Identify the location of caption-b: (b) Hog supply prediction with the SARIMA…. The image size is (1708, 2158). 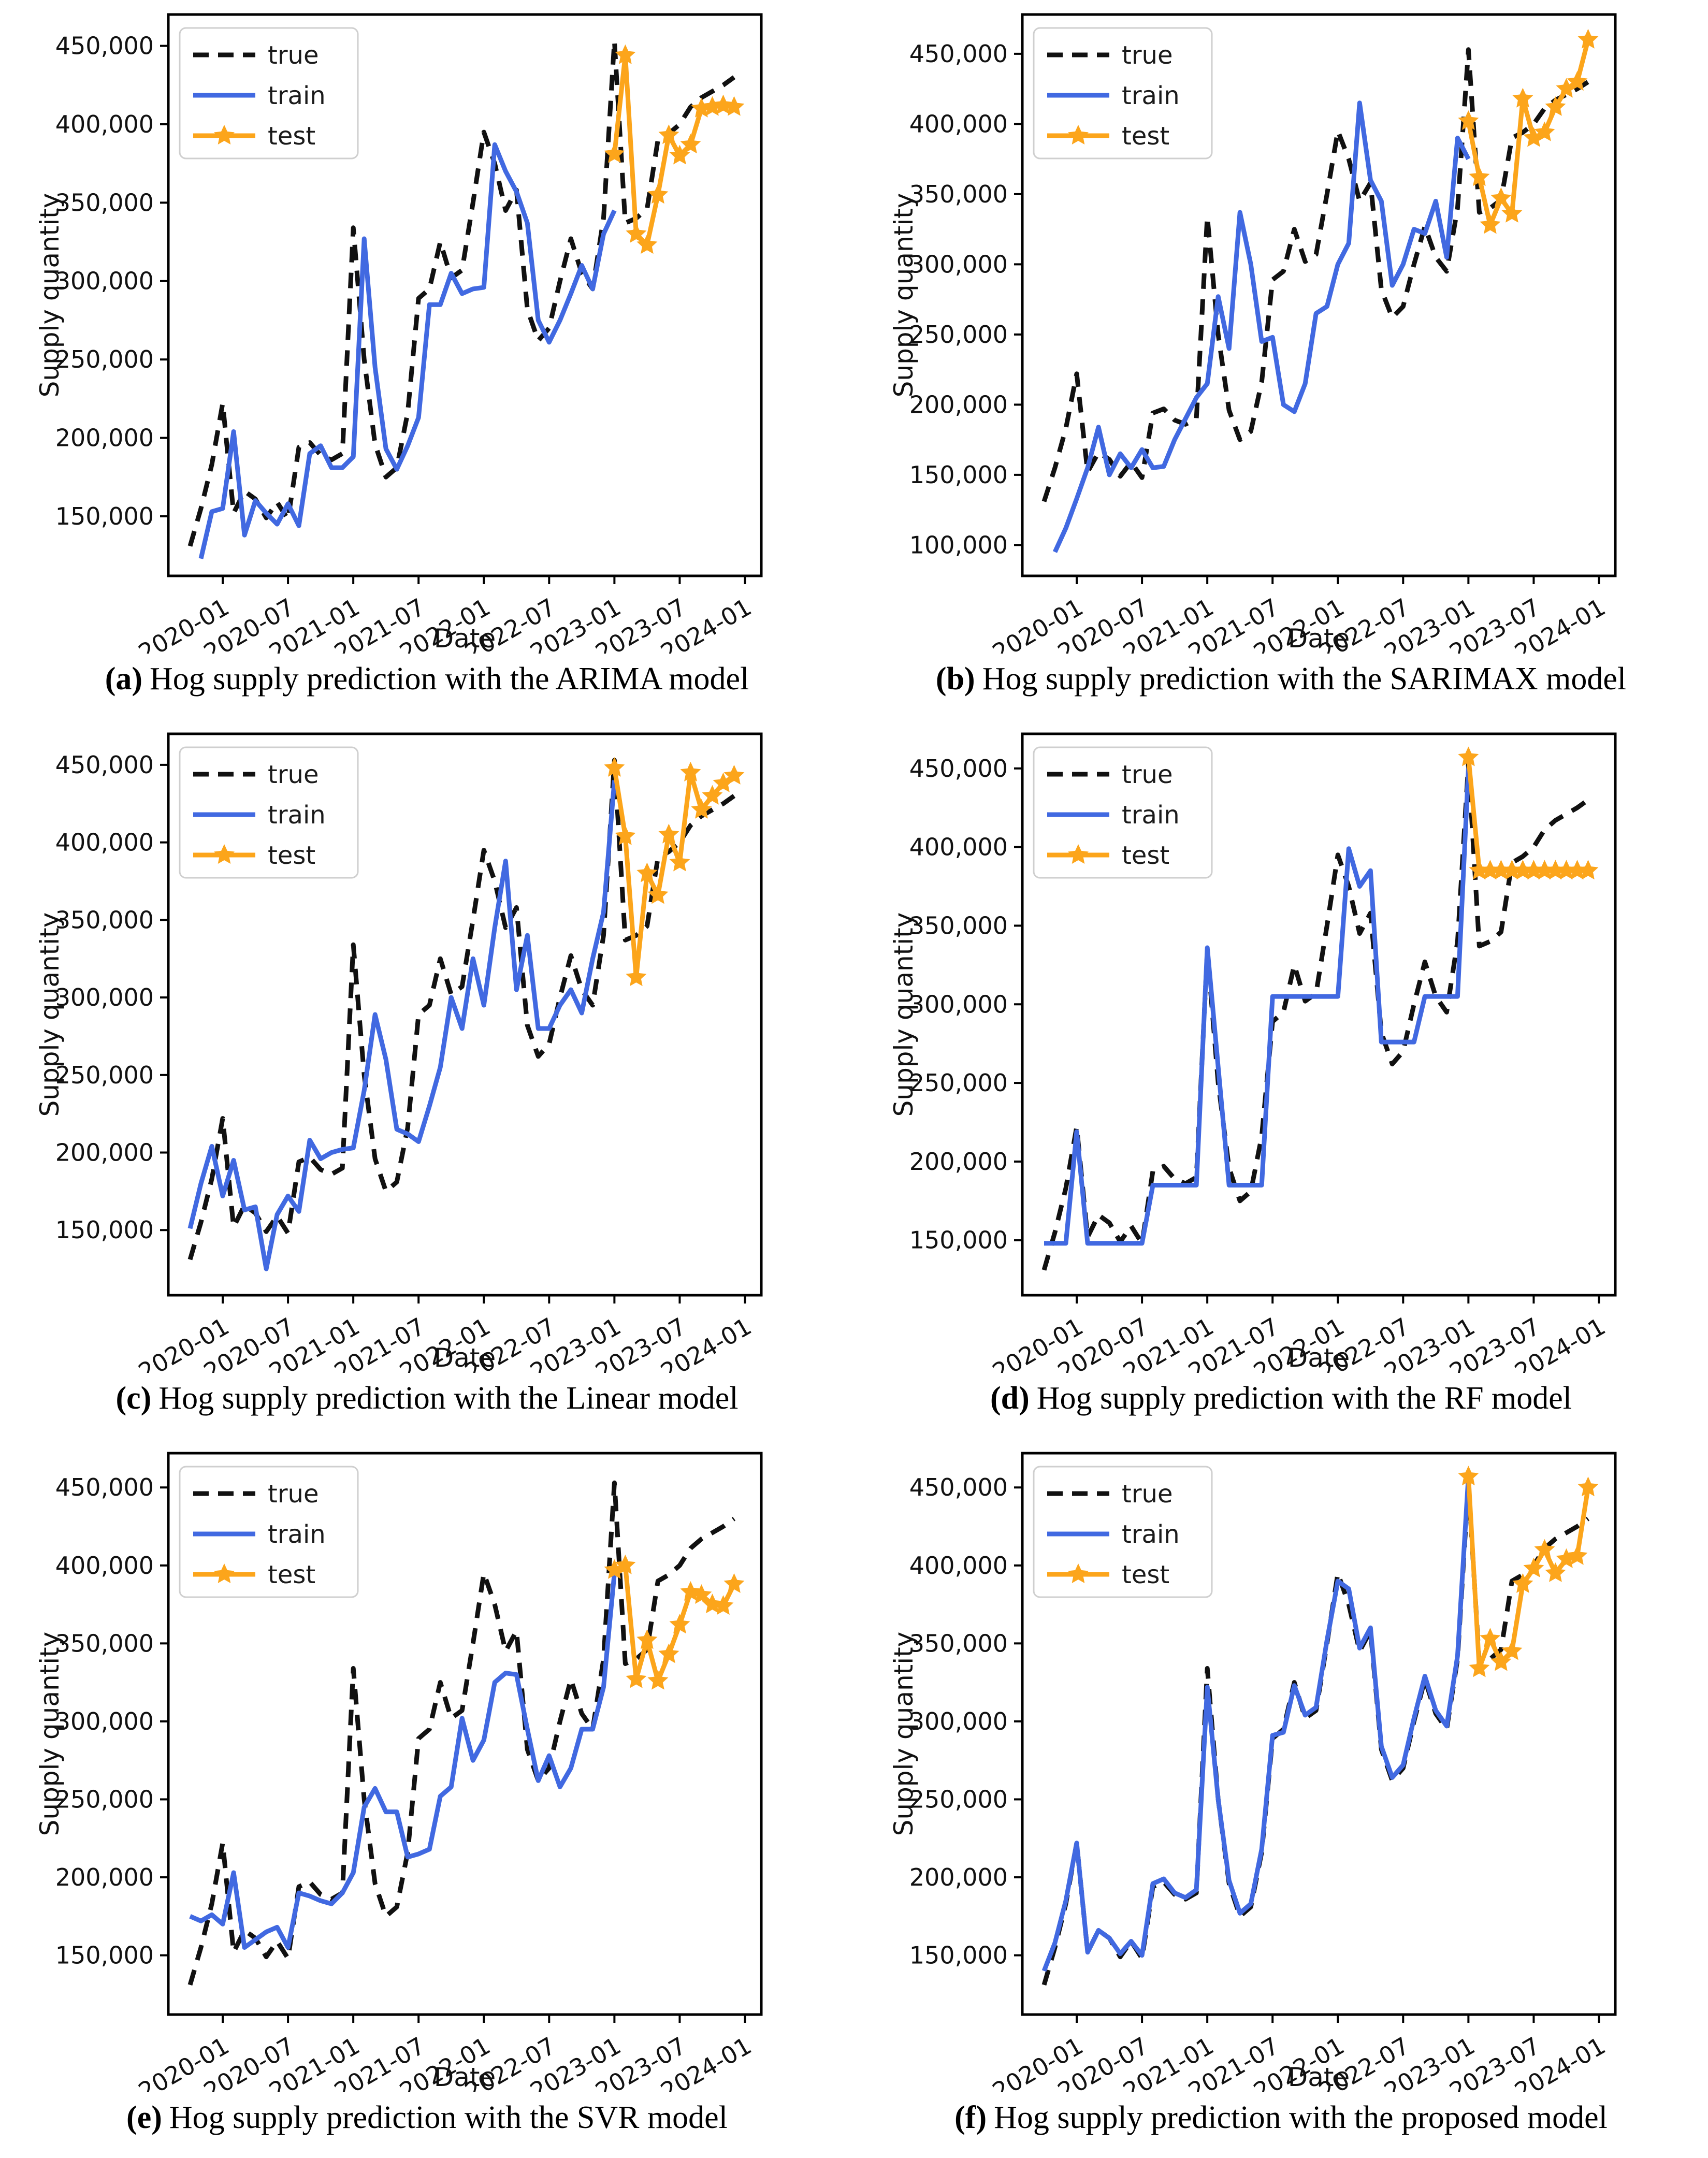
(1281, 679).